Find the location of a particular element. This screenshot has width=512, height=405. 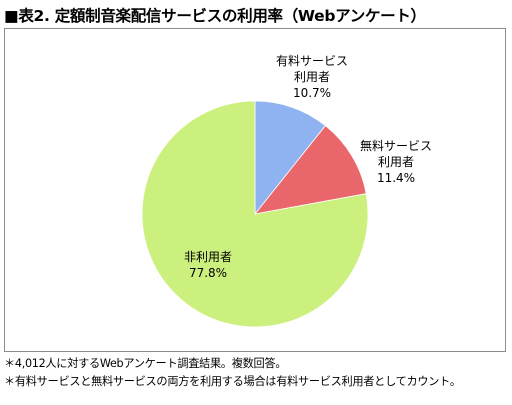

slice-value-label-2: 77.8% is located at coordinates (208, 273).